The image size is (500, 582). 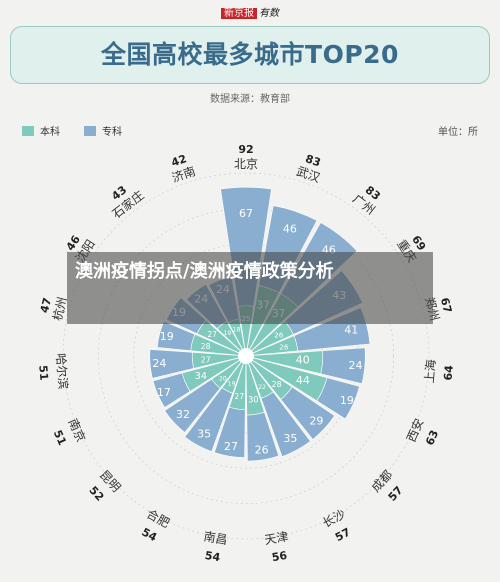 I want to click on label-benke-8: 22, so click(x=262, y=387).